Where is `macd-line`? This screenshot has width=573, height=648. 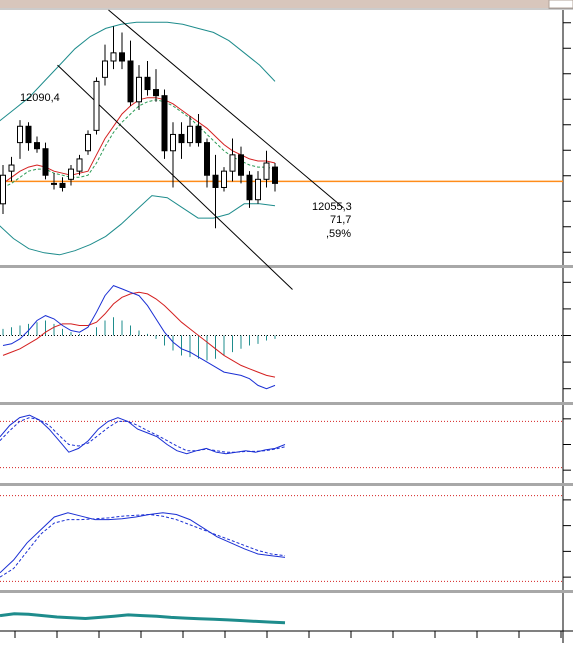
macd-line is located at coordinates (139, 337).